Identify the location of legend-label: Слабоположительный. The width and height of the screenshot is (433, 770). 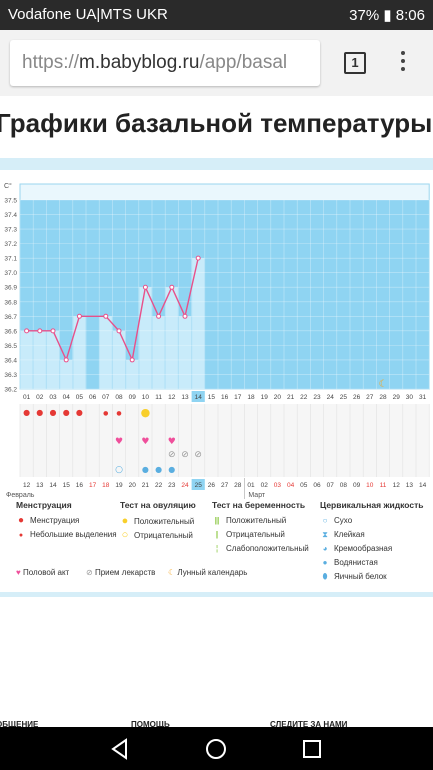
(267, 548).